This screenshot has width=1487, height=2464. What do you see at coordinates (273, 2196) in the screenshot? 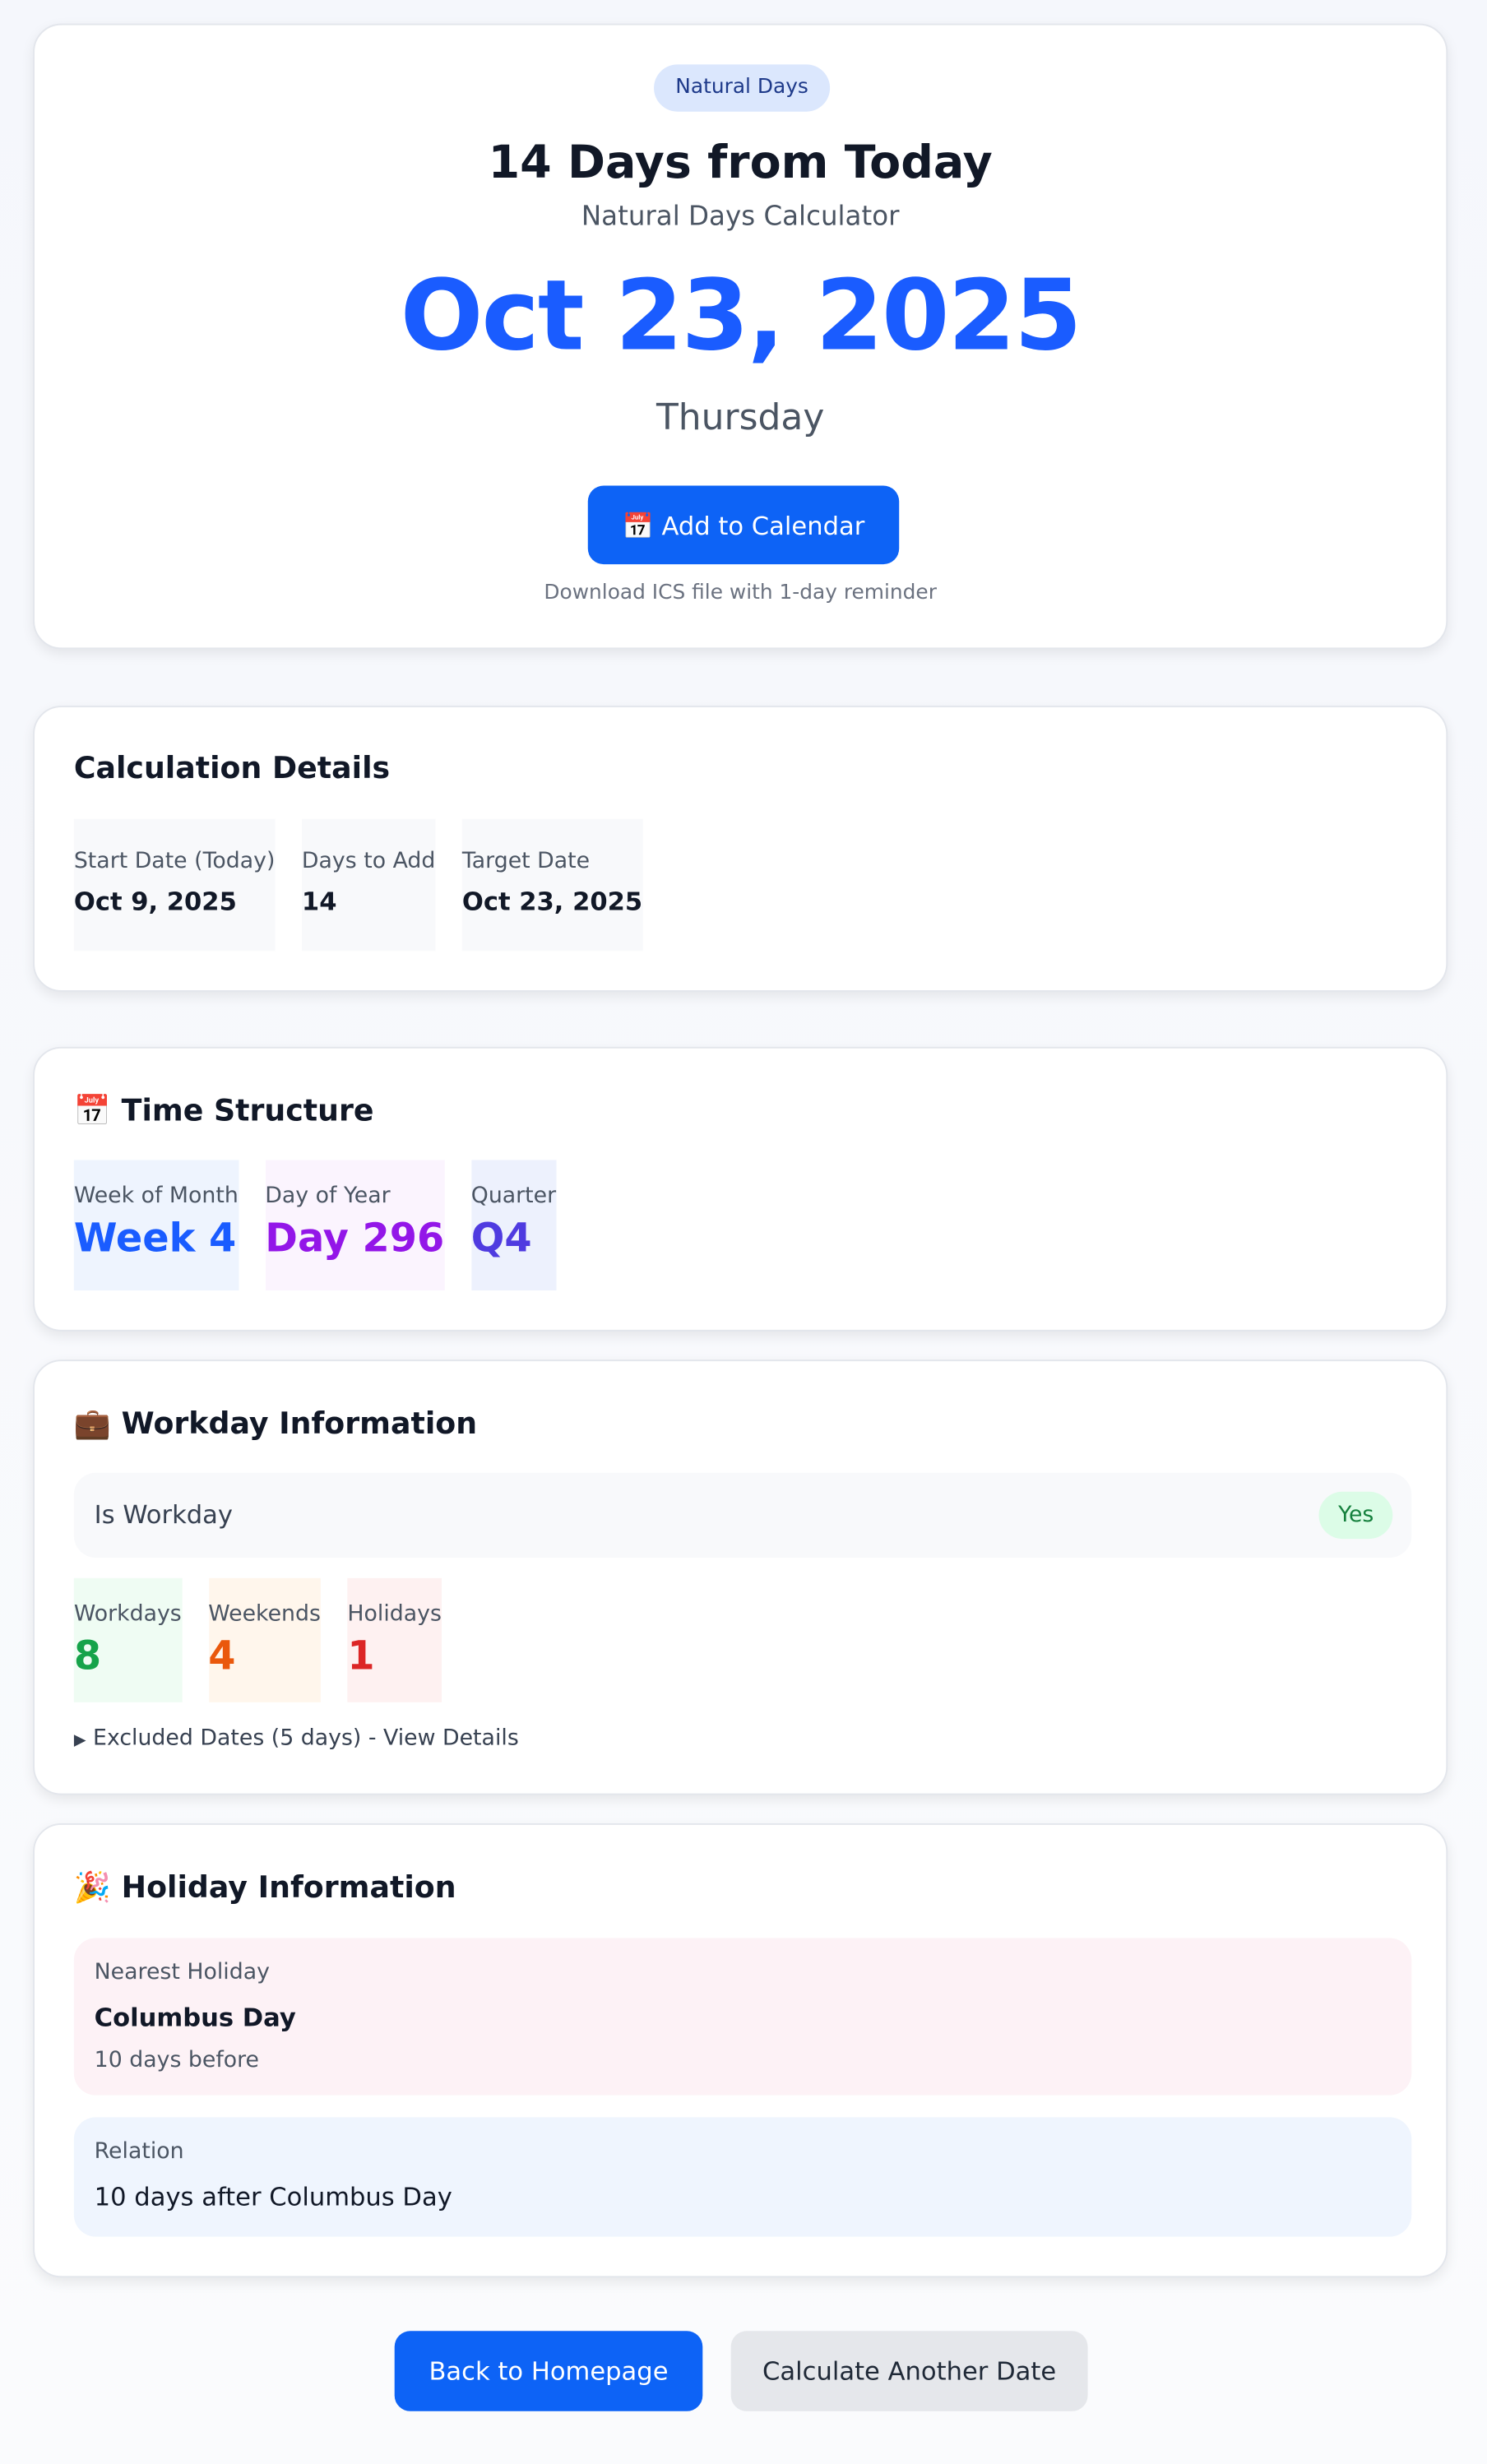
I see `value: 10 days after Columbus Day` at bounding box center [273, 2196].